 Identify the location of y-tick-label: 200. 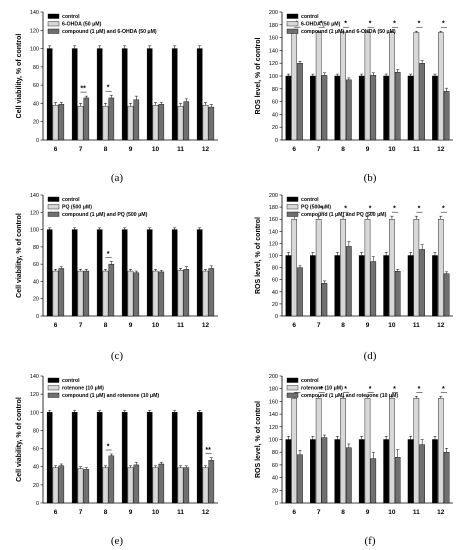
(273, 377).